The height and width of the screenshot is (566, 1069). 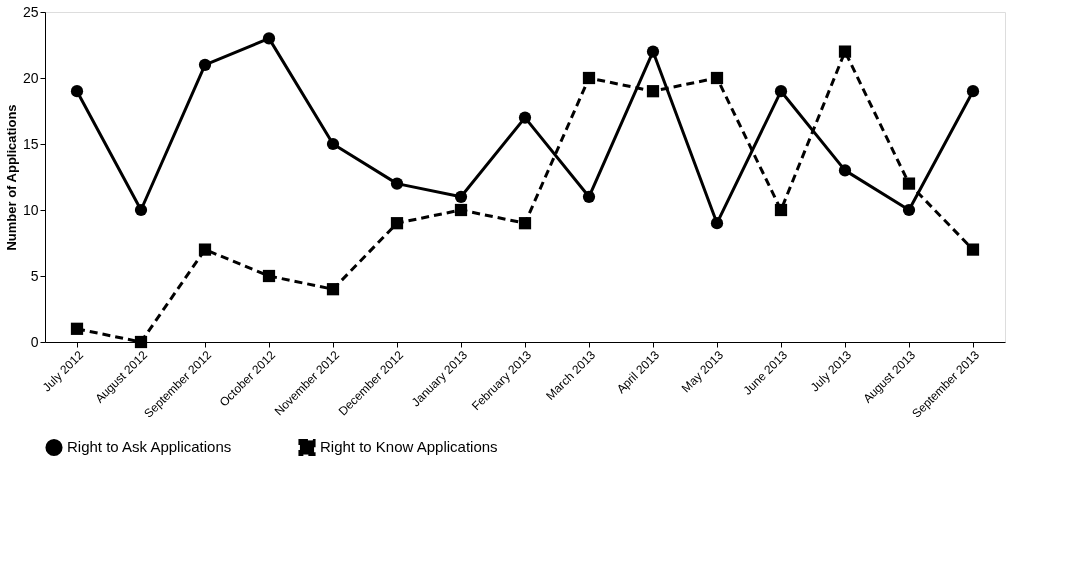 I want to click on y-tick-label: 10, so click(x=30, y=209).